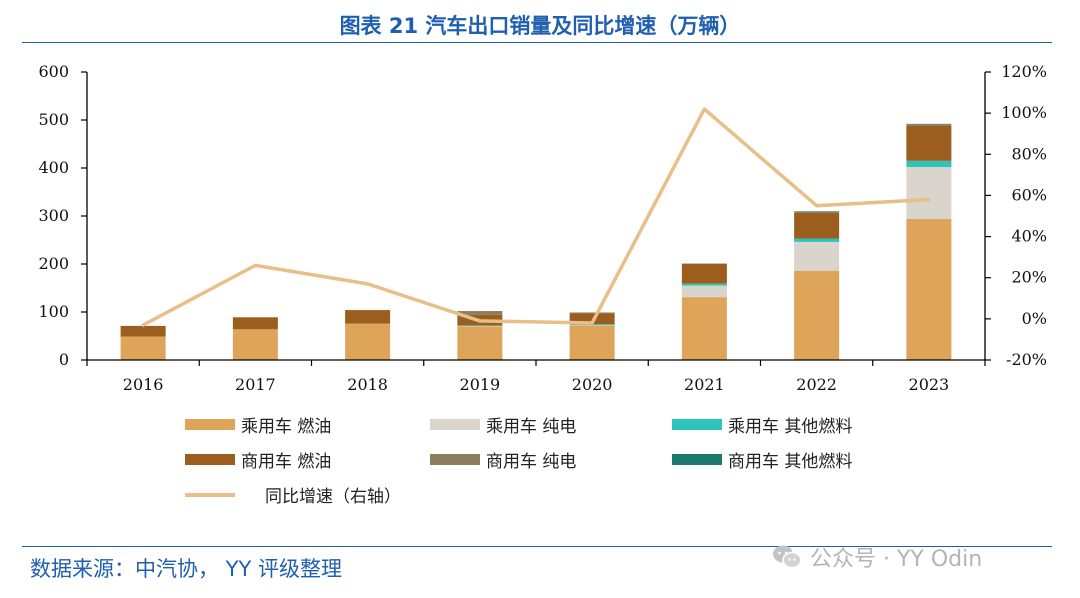 This screenshot has height=598, width=1080. I want to click on legend-label-yoy: 同比增速（右轴）, so click(333, 497).